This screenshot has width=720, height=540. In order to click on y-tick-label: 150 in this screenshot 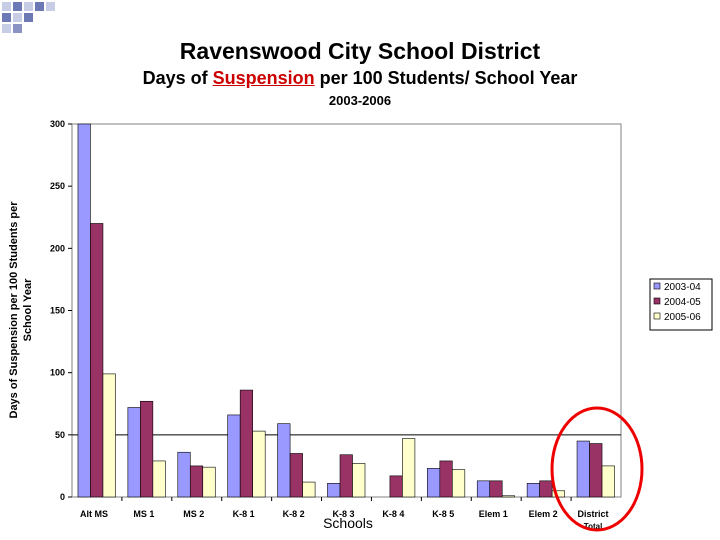, I will do `click(57, 311)`.